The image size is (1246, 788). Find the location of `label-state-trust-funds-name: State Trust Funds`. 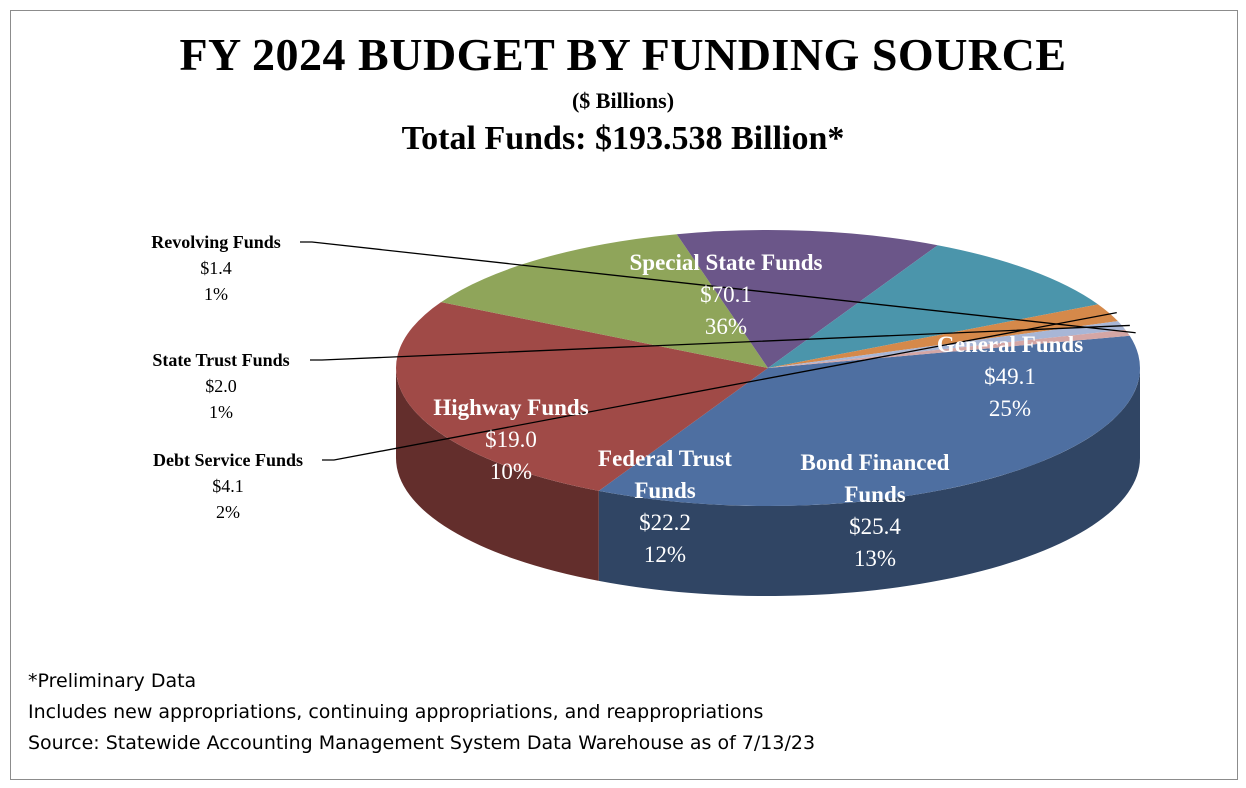

label-state-trust-funds-name: State Trust Funds is located at coordinates (220, 360).